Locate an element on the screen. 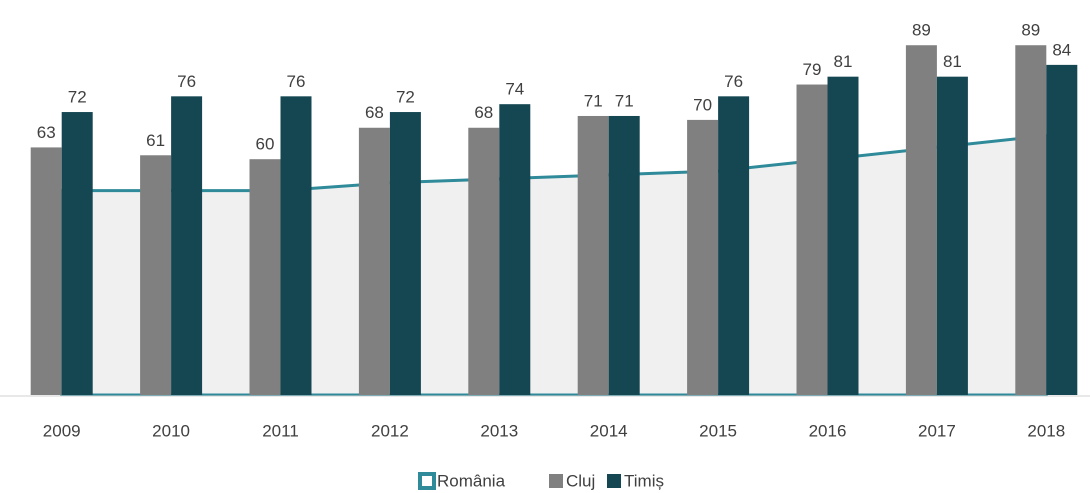 Image resolution: width=1090 pixels, height=493 pixels. x-tick-label: 2010 is located at coordinates (171, 430).